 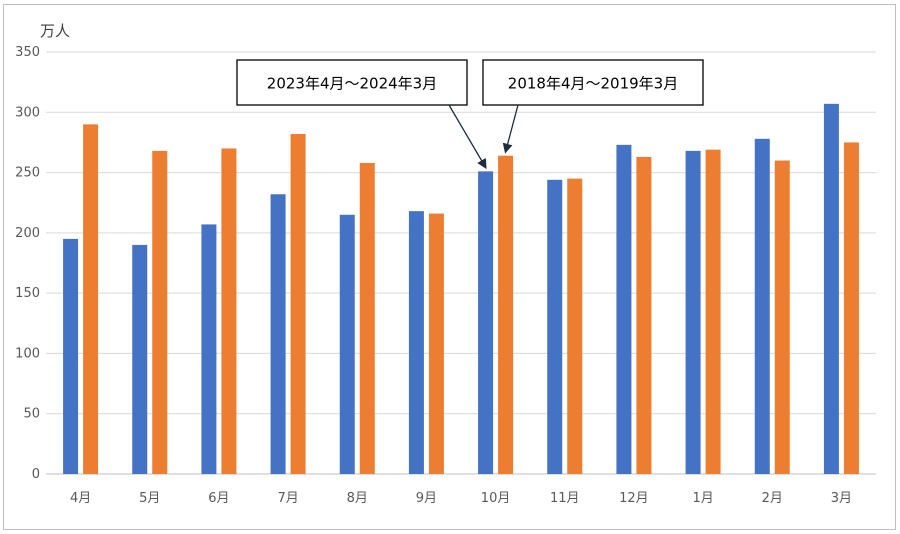 What do you see at coordinates (357, 498) in the screenshot?
I see `x-tick-label: 8月` at bounding box center [357, 498].